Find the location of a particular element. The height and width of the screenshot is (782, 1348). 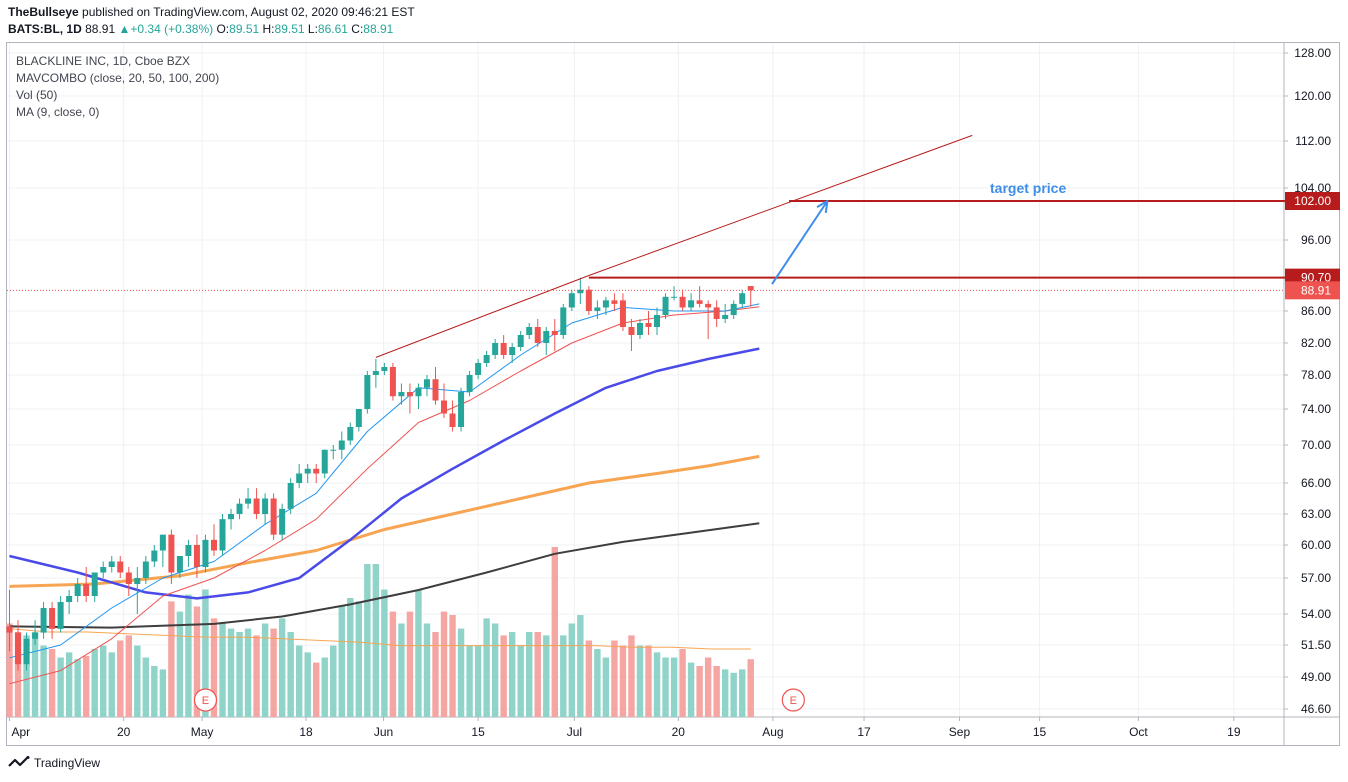

volume-bars is located at coordinates (380, 632).